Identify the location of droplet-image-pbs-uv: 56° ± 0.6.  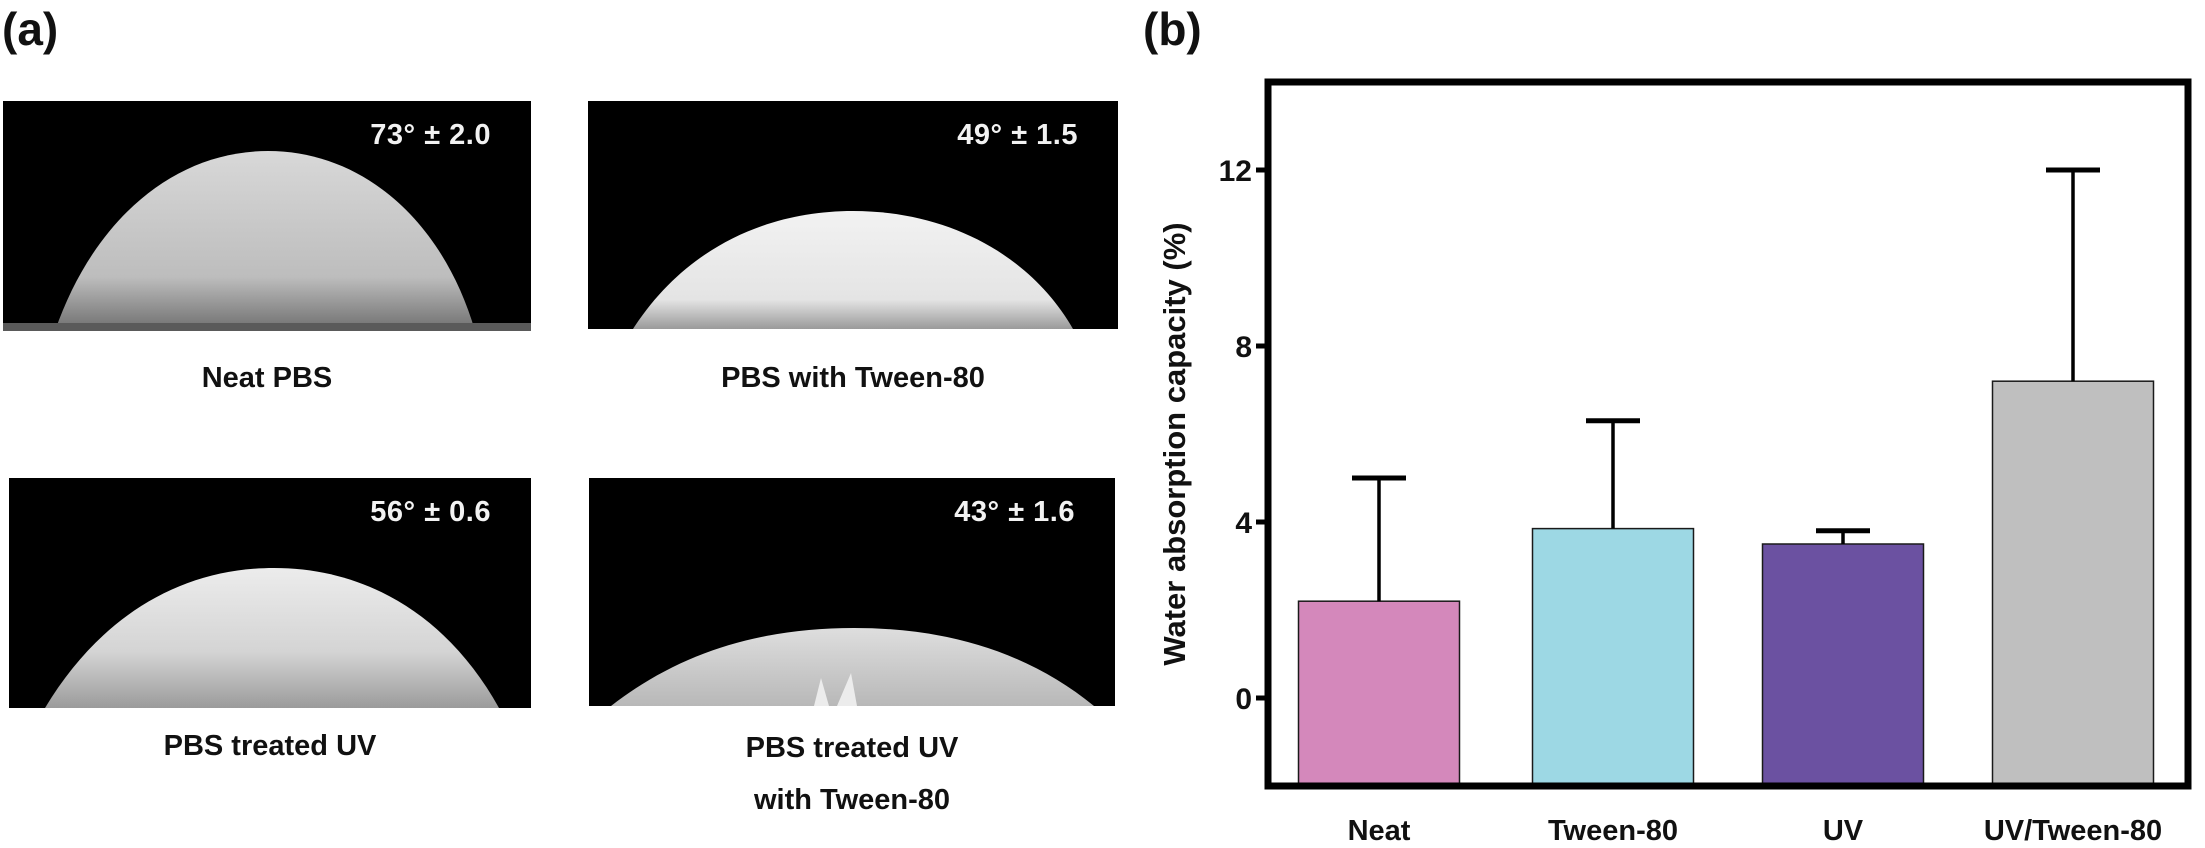
(270, 593).